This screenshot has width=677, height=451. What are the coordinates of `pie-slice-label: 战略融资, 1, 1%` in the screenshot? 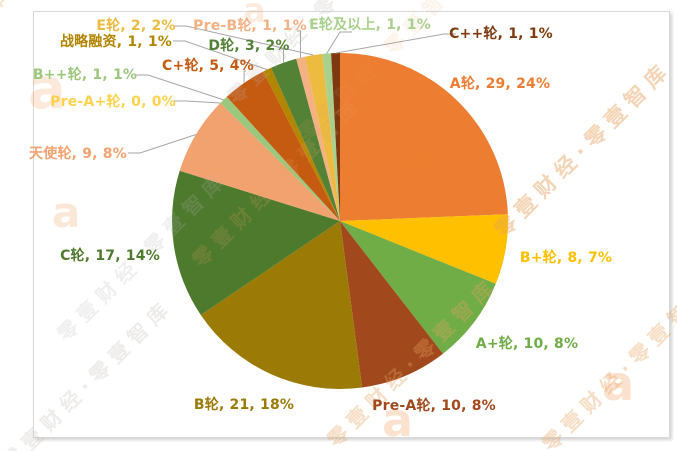 It's located at (116, 42).